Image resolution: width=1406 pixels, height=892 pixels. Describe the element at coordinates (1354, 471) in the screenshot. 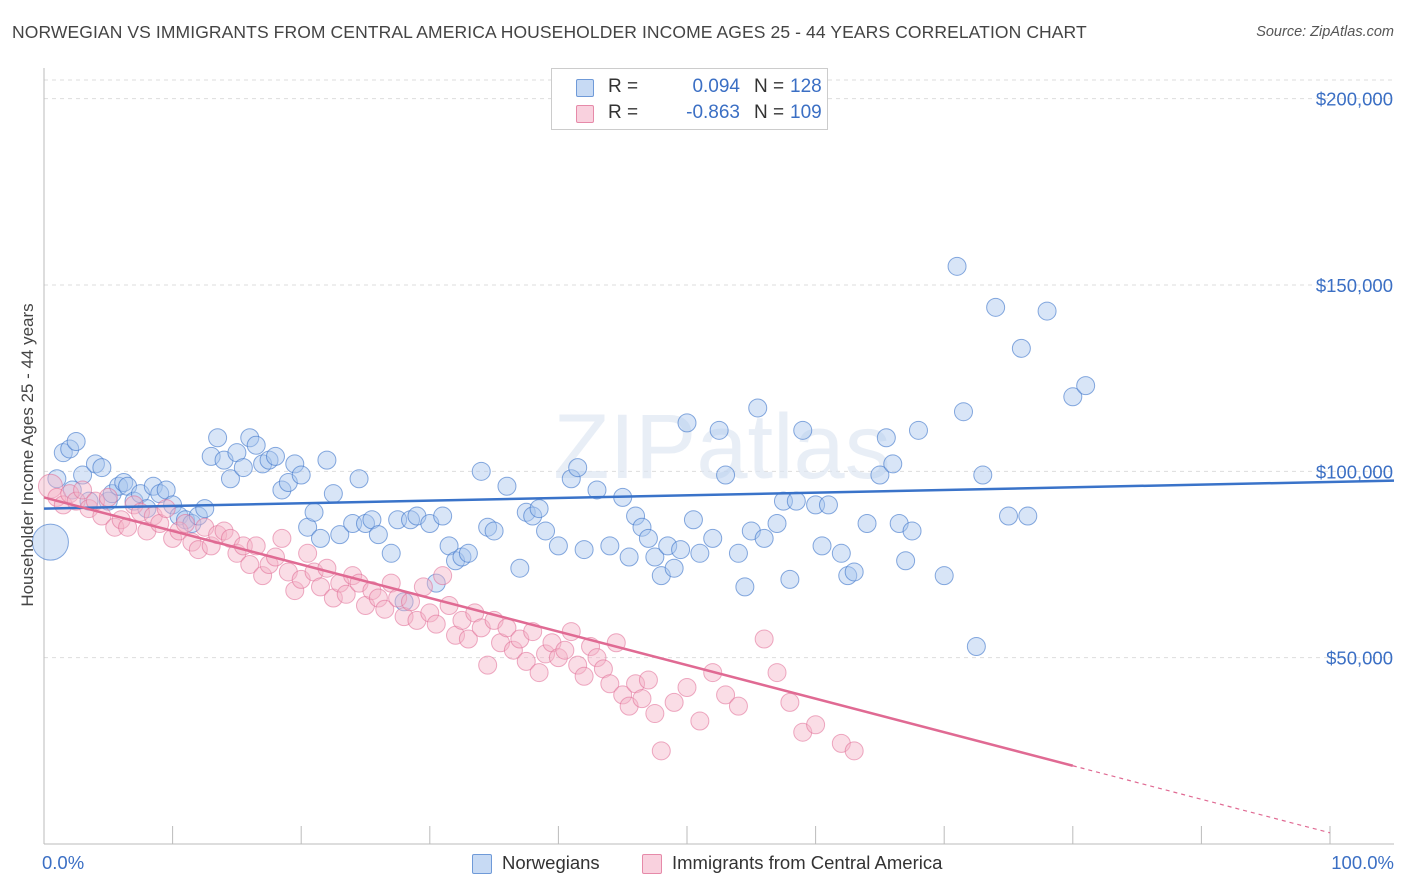

I see `y-tick-label: $100,000` at that location.